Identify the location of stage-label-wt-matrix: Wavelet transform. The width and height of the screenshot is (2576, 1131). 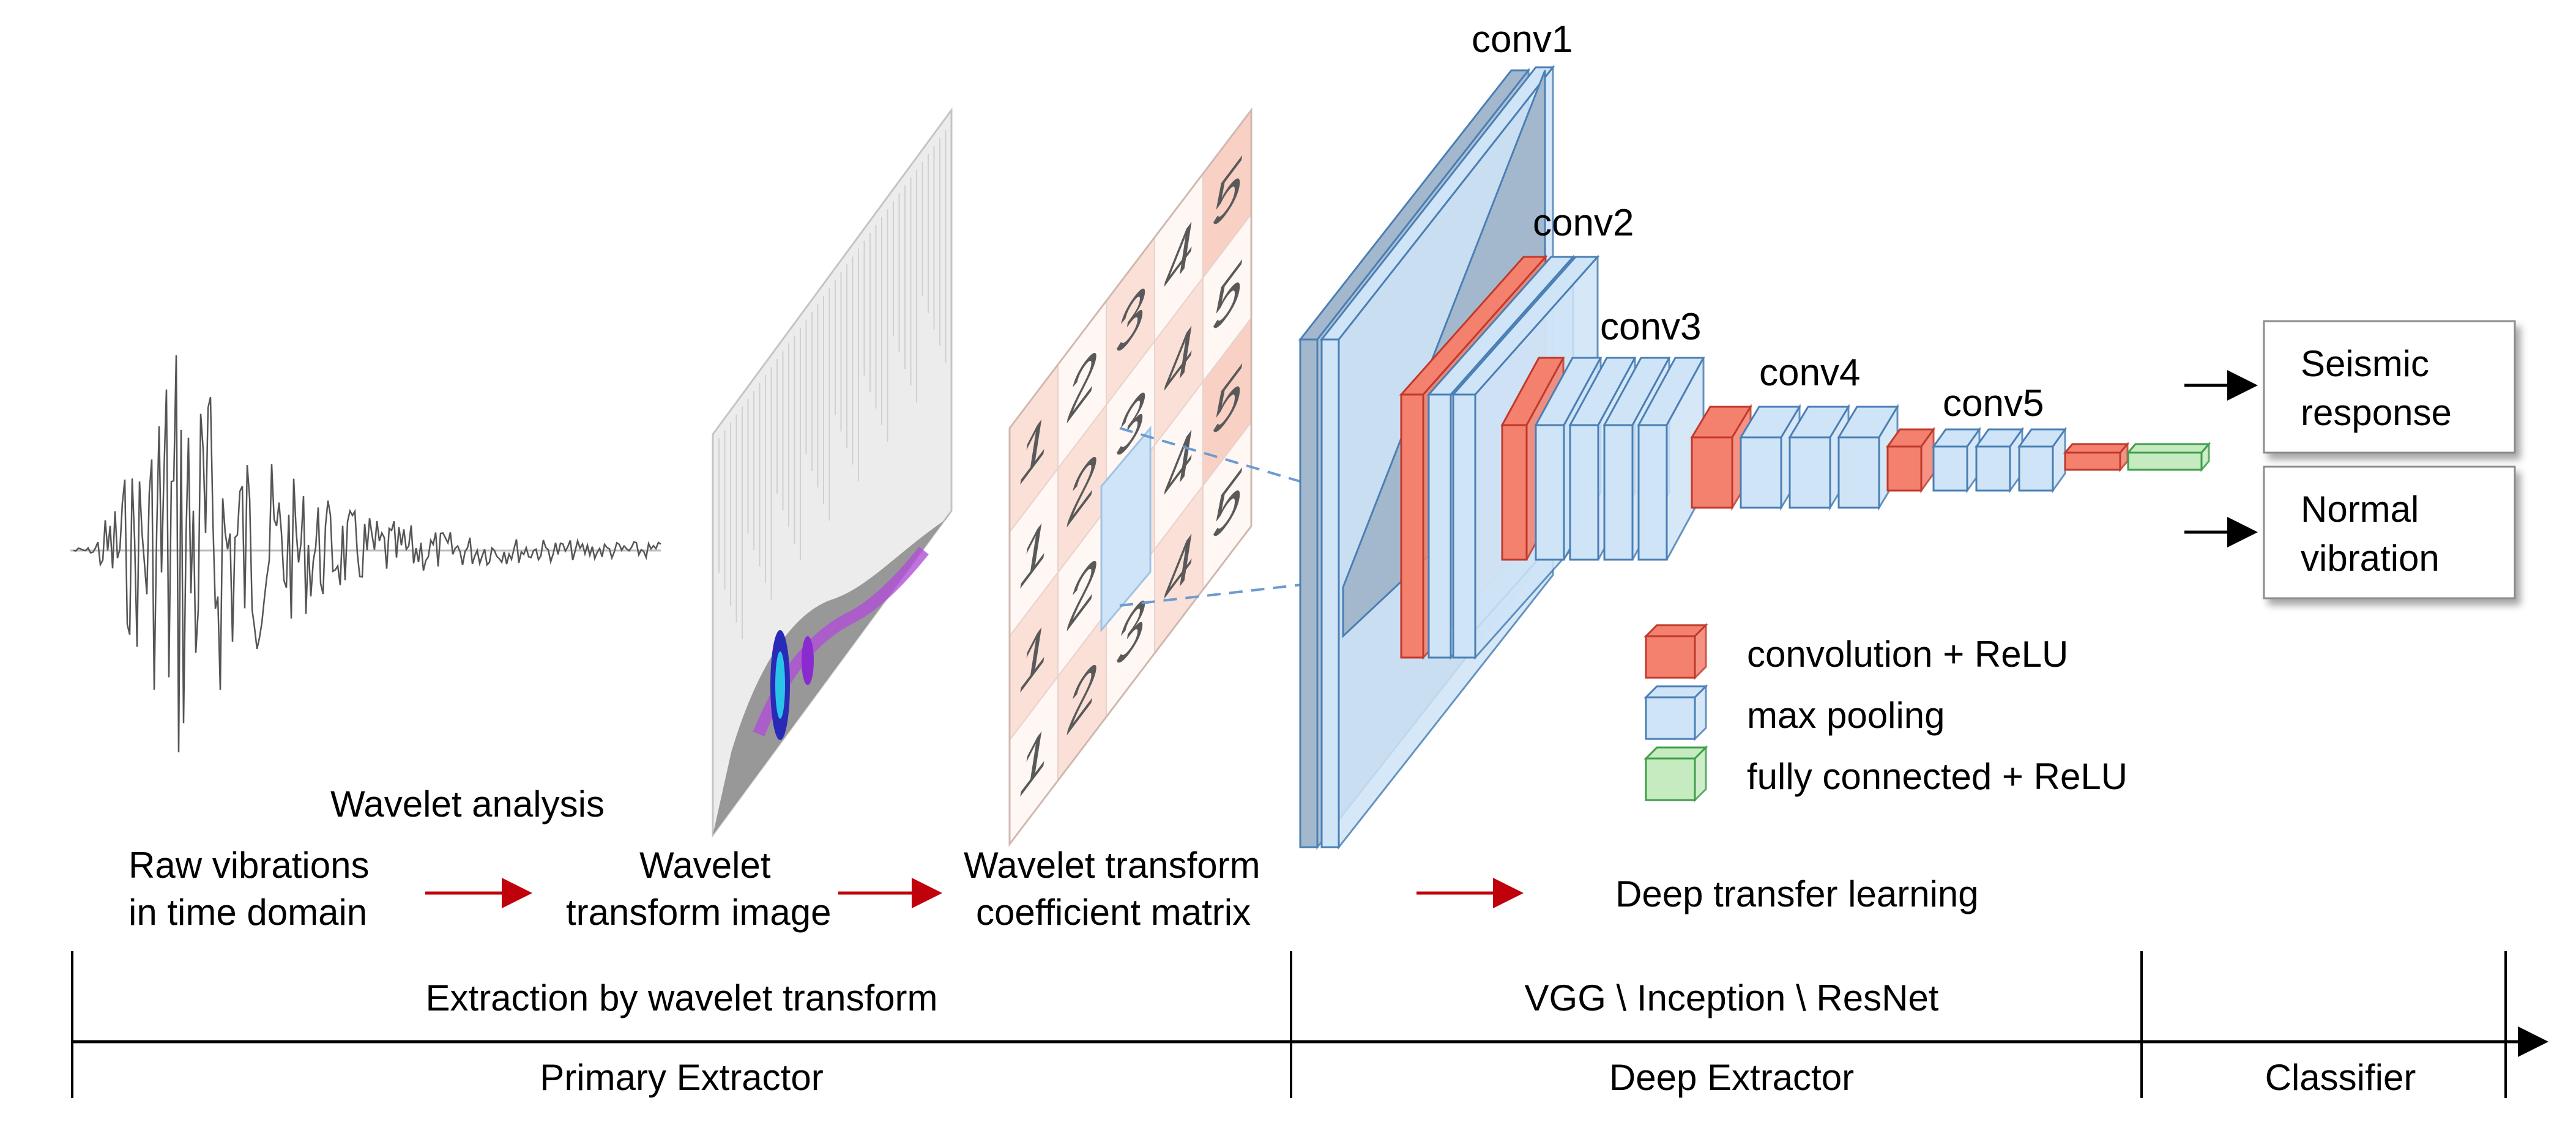
(1112, 865).